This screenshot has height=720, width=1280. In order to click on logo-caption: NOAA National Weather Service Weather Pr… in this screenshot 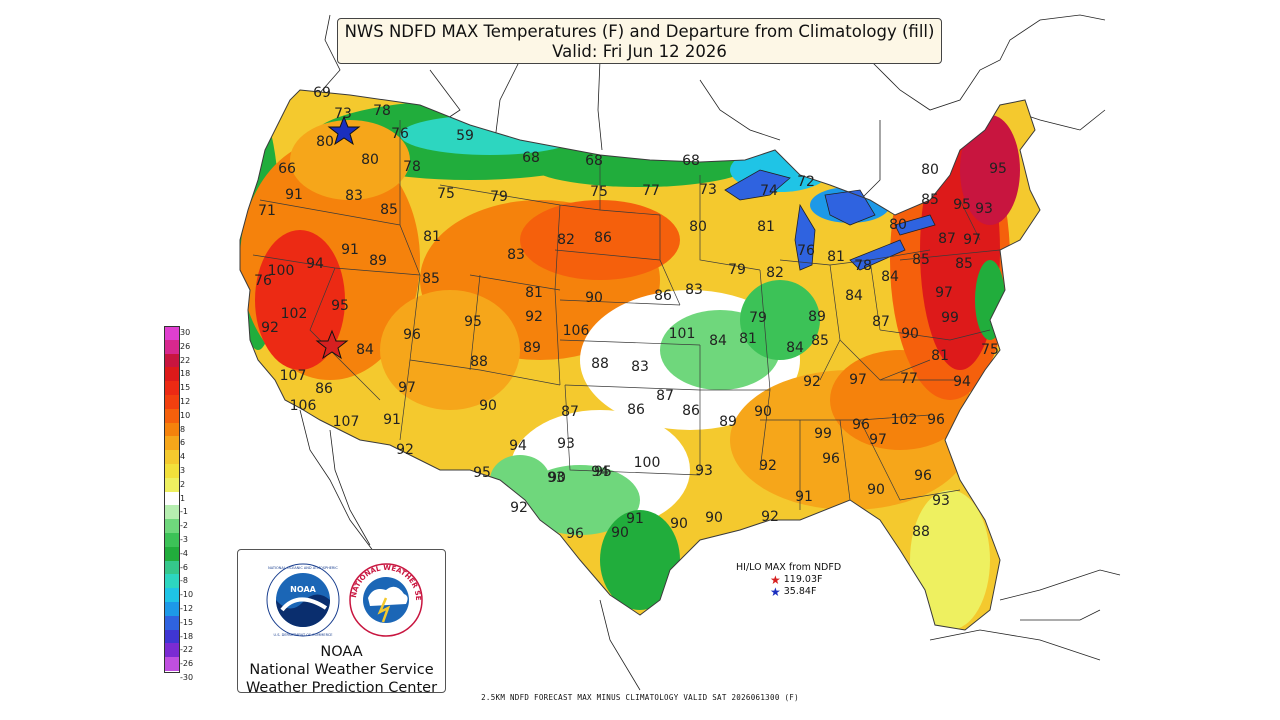, I will do `click(341, 670)`.